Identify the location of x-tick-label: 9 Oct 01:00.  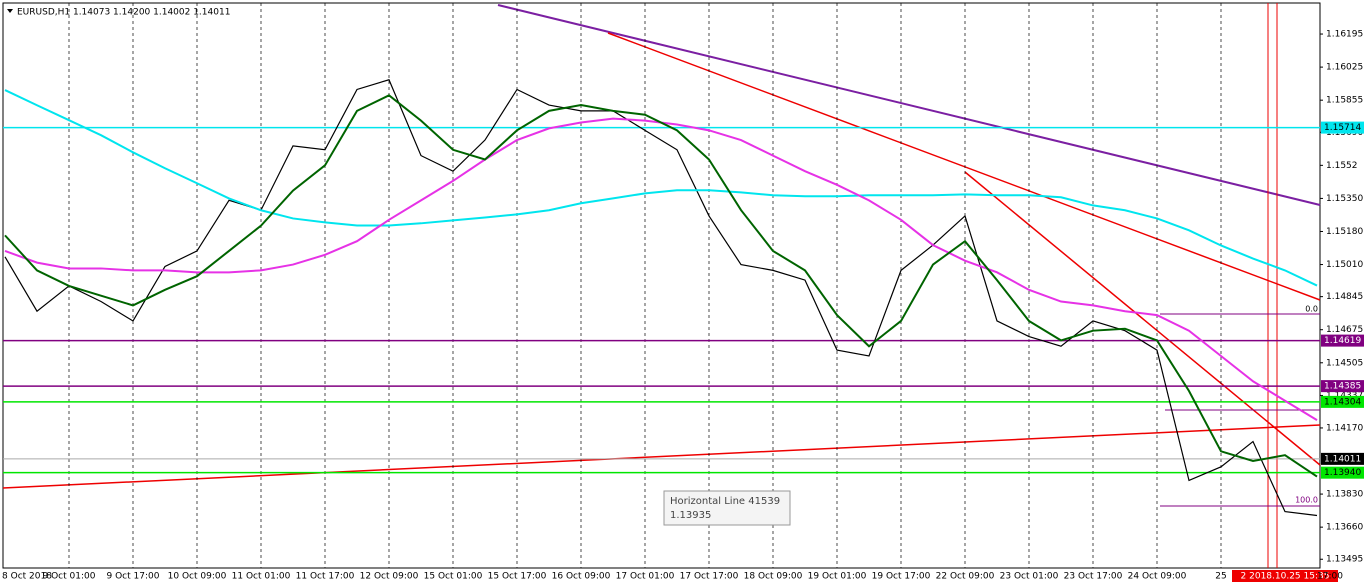
(69, 577).